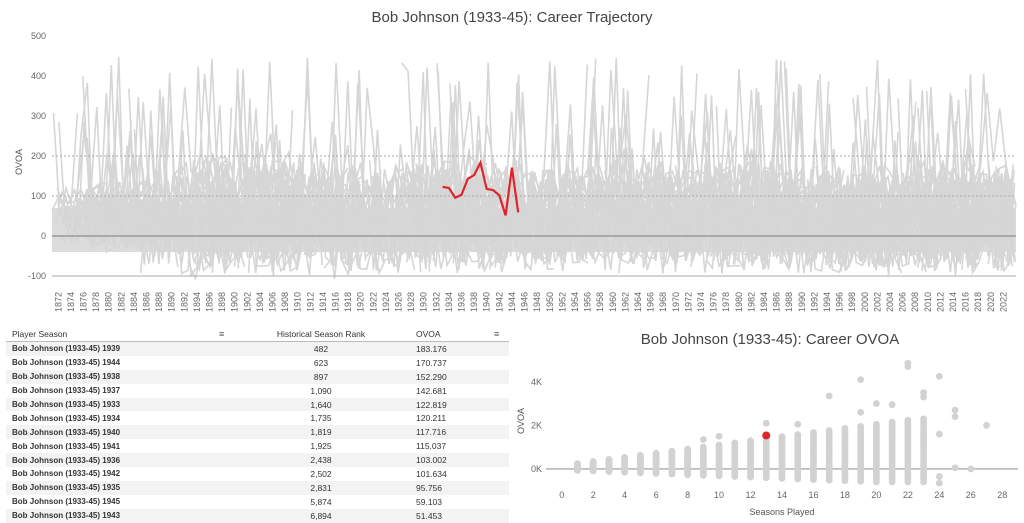 The image size is (1024, 523). Describe the element at coordinates (676, 302) in the screenshot. I see `x-tick-label: 1970` at that location.